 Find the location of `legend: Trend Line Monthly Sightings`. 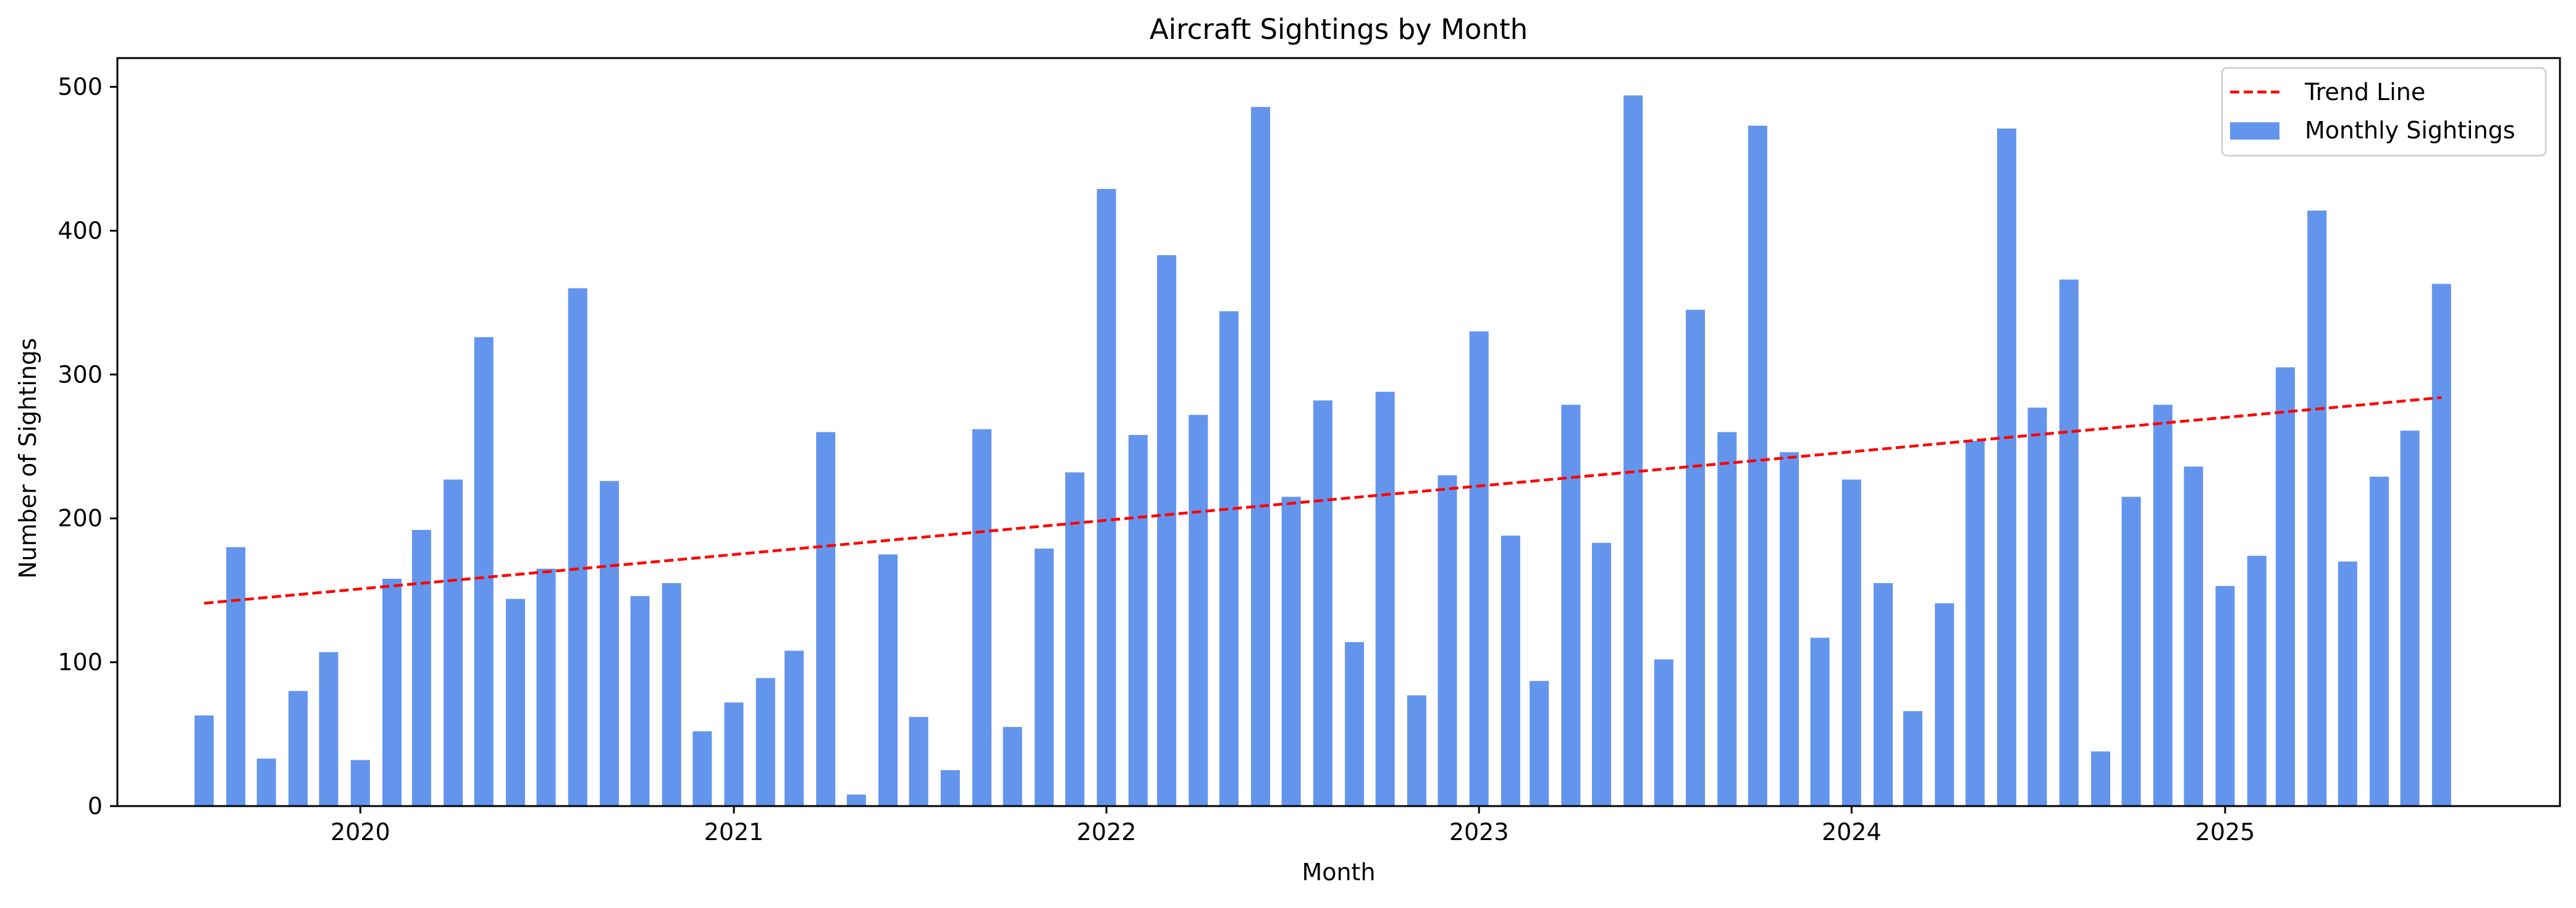

legend: Trend Line Monthly Sightings is located at coordinates (2384, 112).